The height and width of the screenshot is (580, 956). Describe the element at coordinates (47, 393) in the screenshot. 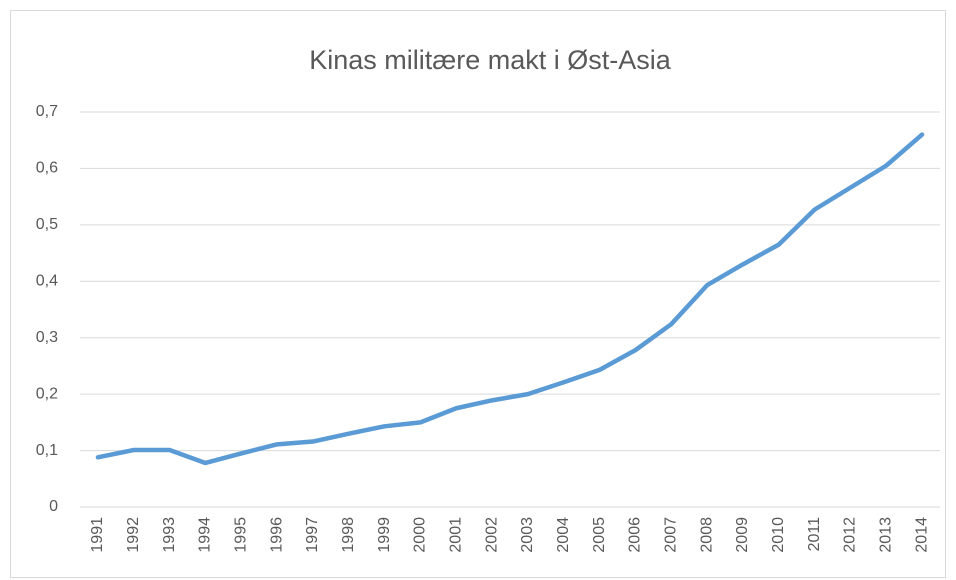

I see `y-tick-label: 0,2` at that location.